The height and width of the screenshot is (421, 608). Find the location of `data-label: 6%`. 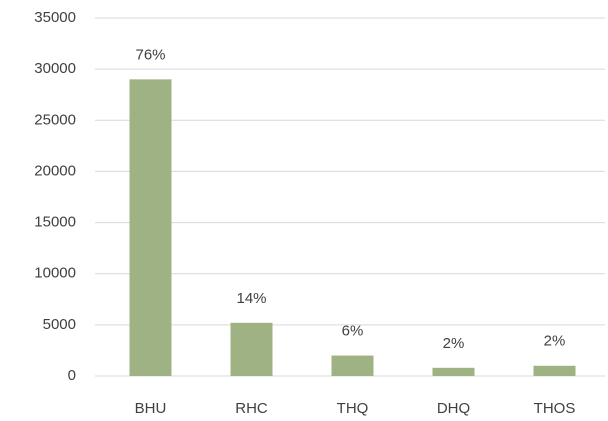

data-label: 6% is located at coordinates (353, 331).